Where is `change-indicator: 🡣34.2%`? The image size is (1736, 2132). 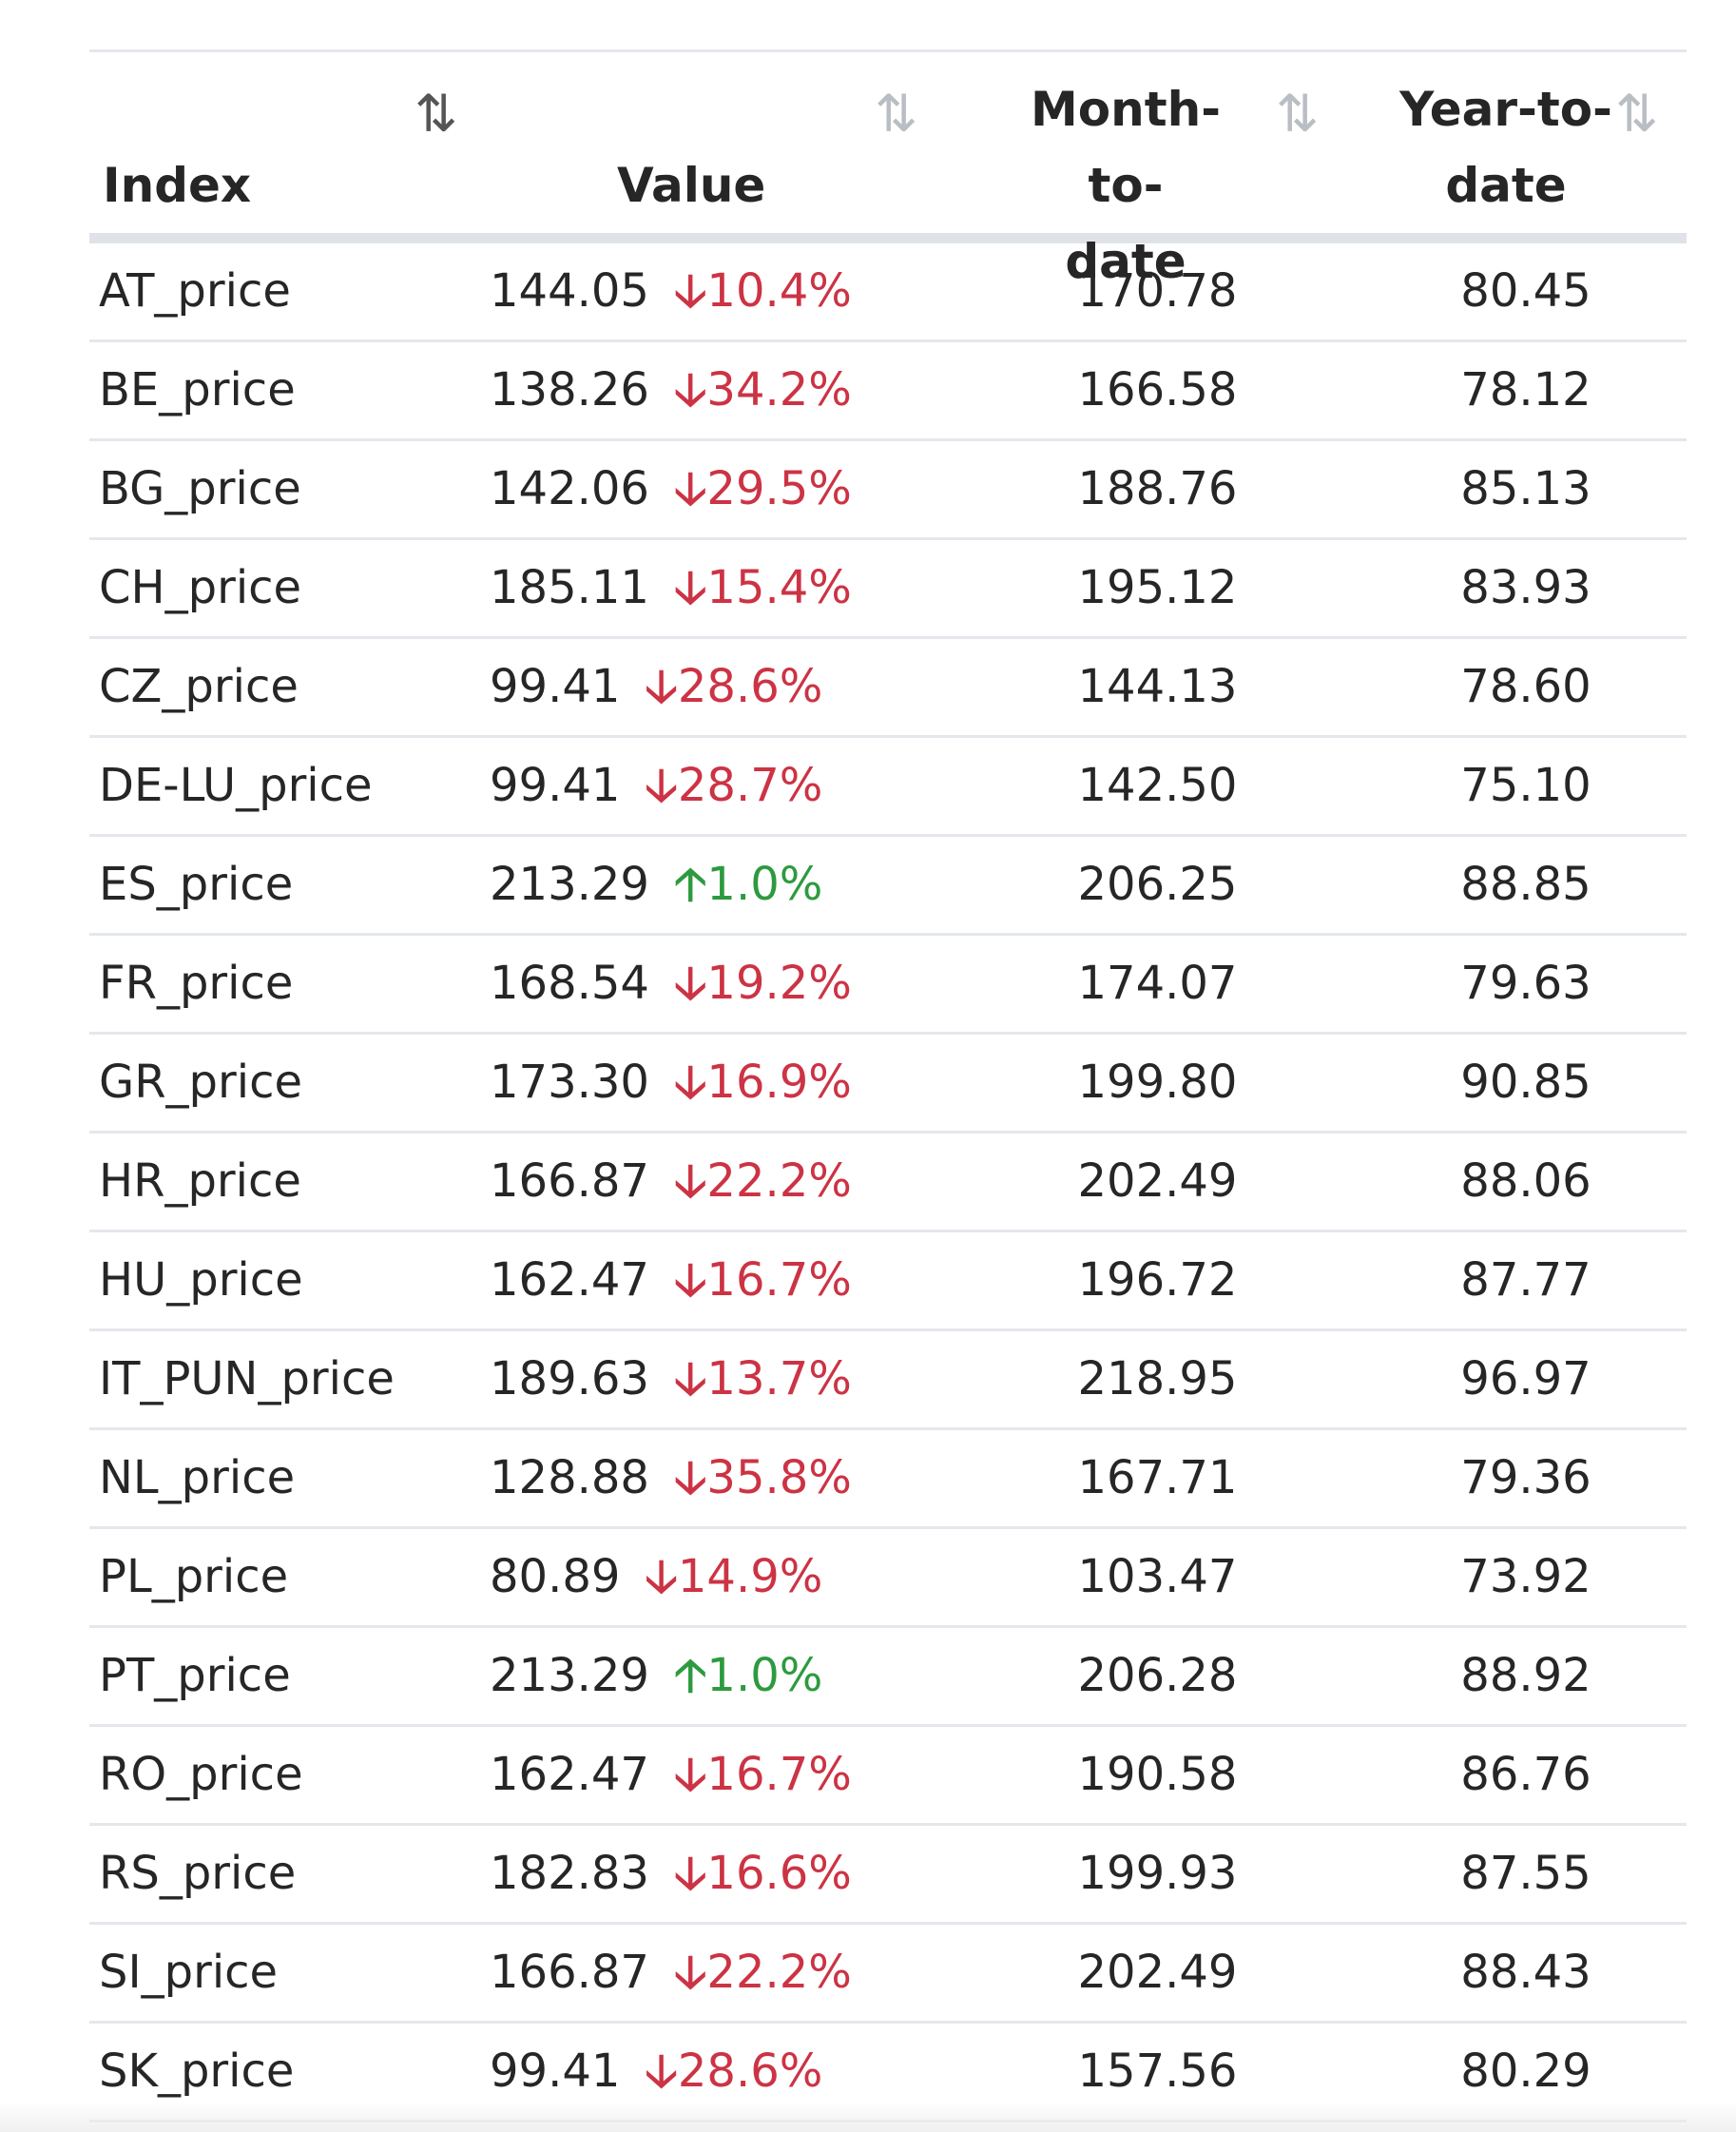
change-indicator: 🡣34.2% is located at coordinates (763, 390).